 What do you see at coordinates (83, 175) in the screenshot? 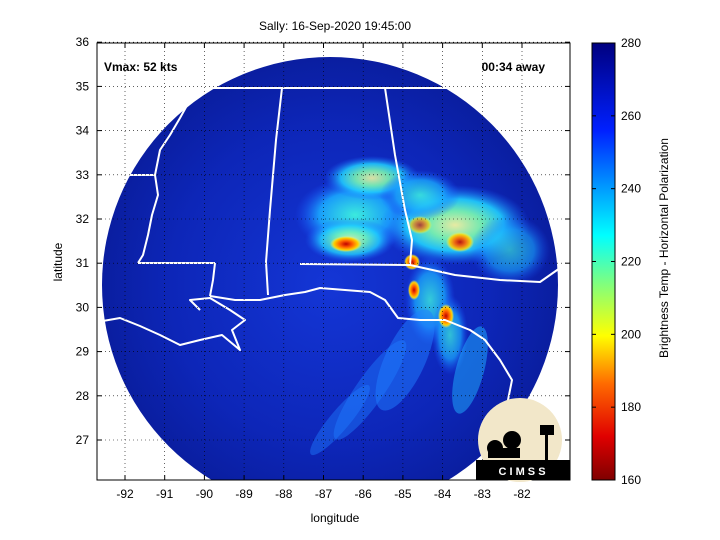
I see `y-tick-label: 33` at bounding box center [83, 175].